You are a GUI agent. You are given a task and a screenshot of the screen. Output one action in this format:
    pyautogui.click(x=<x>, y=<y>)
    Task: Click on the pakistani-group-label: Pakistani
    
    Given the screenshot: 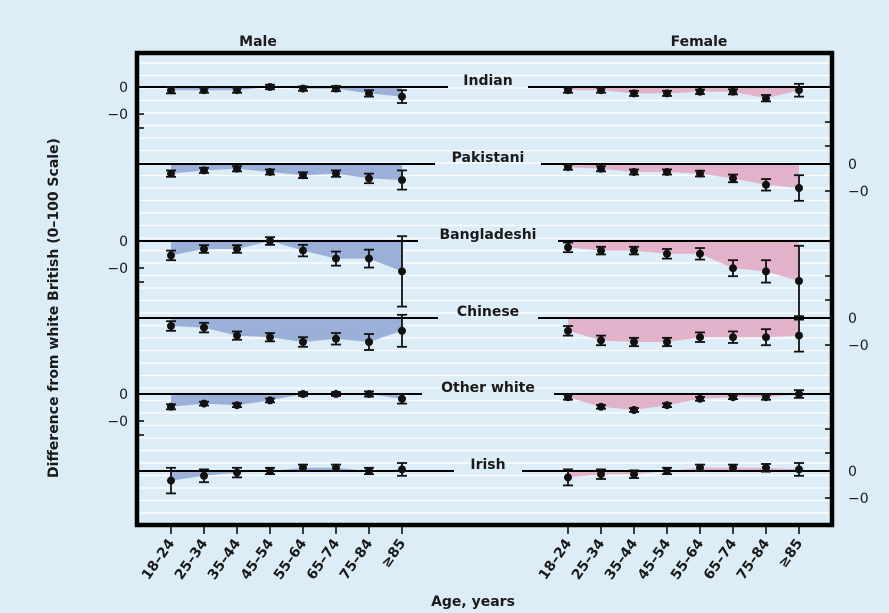 What is the action you would take?
    pyautogui.click(x=488, y=158)
    